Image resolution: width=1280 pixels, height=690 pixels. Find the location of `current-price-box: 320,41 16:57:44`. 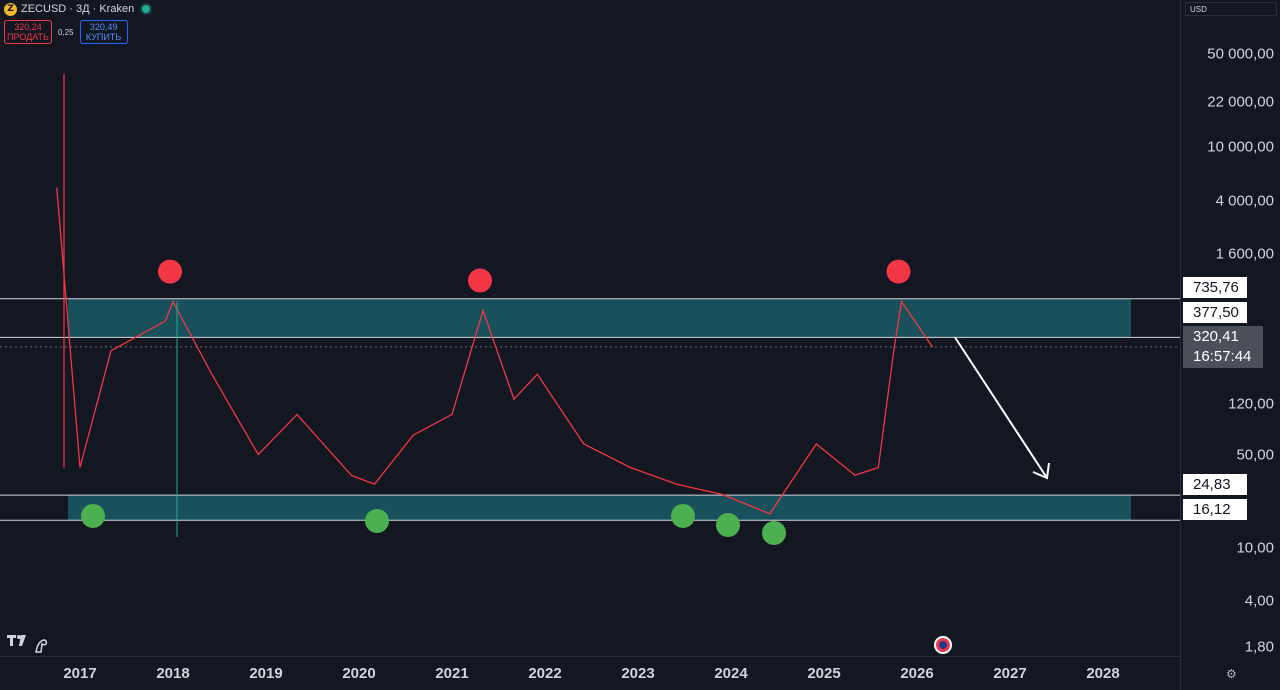

current-price-box: 320,41 16:57:44 is located at coordinates (1223, 347).